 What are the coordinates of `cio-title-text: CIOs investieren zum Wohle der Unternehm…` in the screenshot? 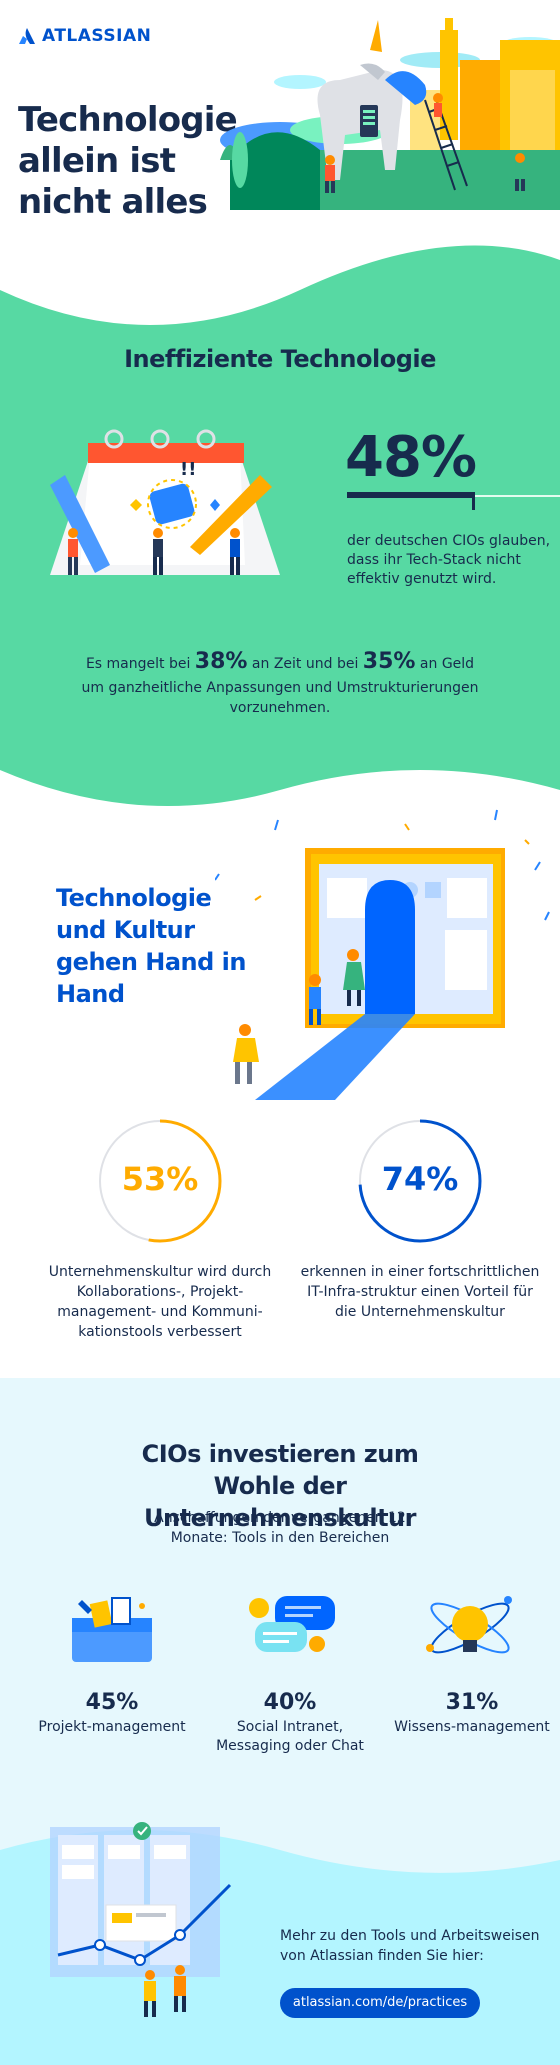 It's located at (280, 1486).